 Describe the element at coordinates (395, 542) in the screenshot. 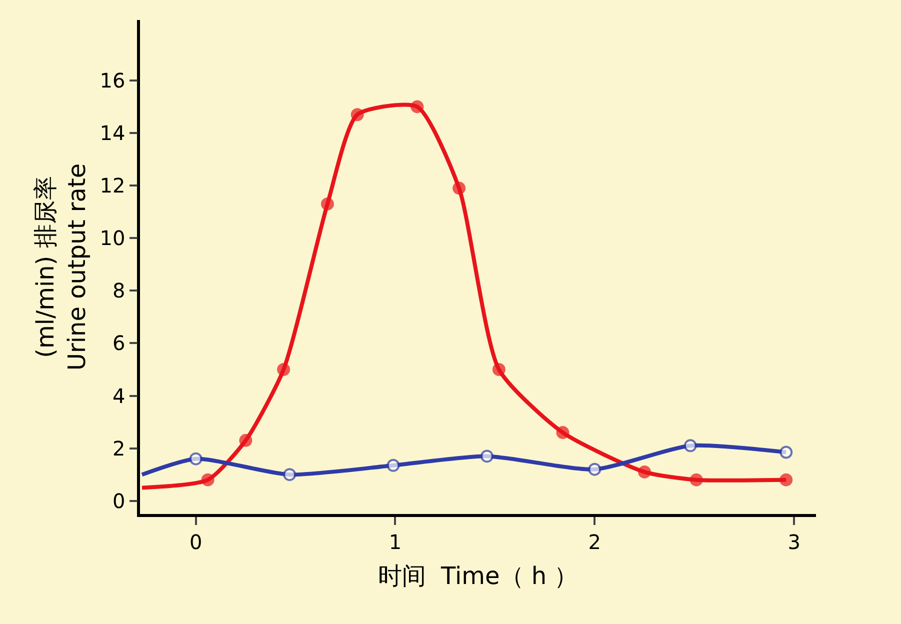

I see `x-tick-label: 1` at that location.